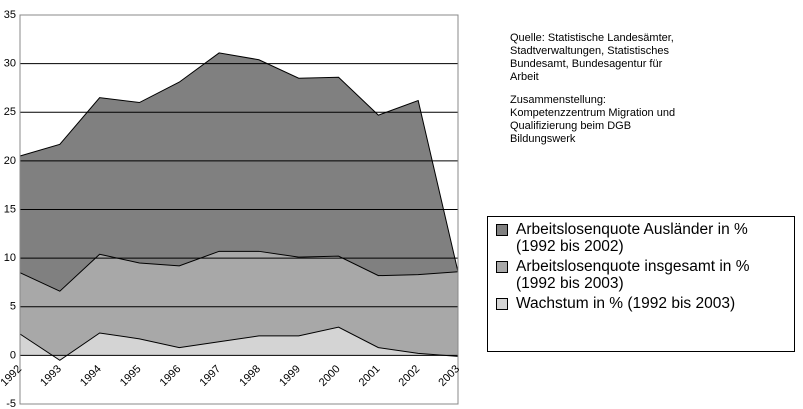 This screenshot has height=409, width=803. I want to click on legend-item: Wachstum in % (1992 bis 2003), so click(641, 303).